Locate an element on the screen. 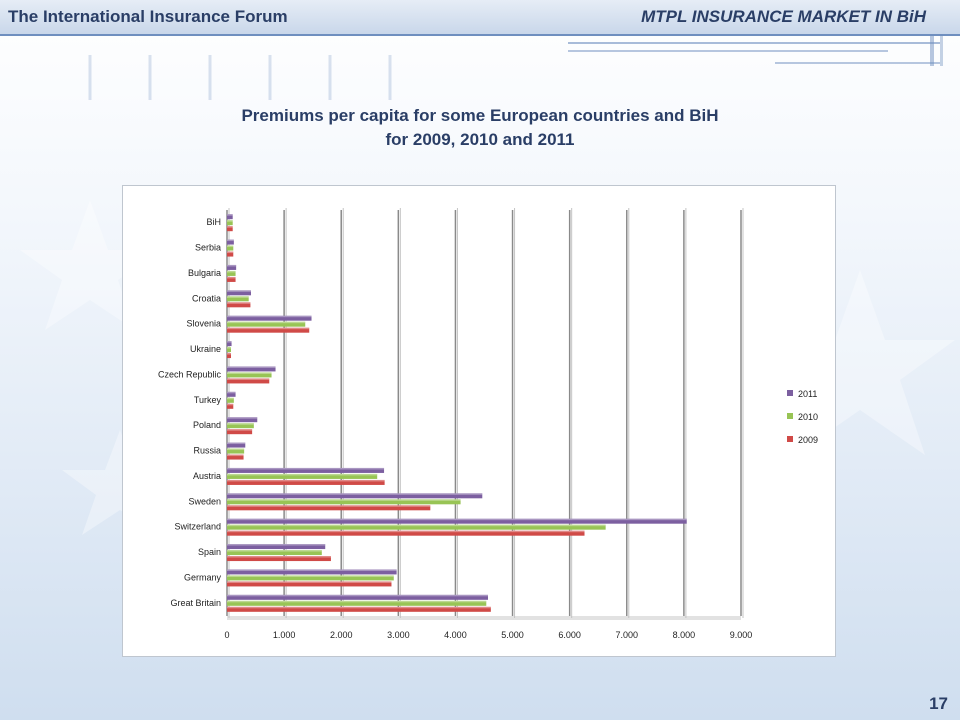  bar-2010-great-britain is located at coordinates (357, 603).